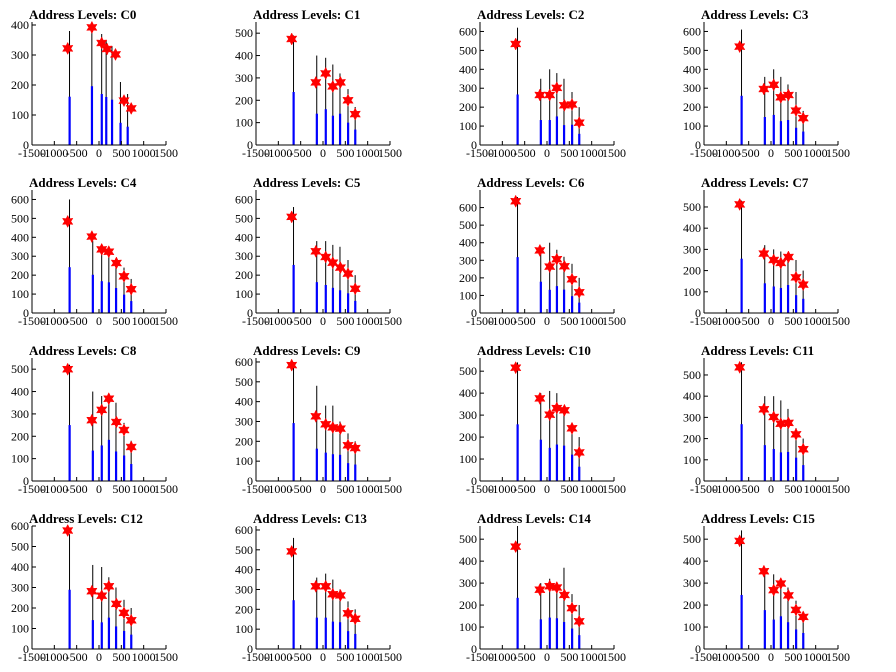 Image resolution: width=896 pixels, height=672 pixels. Describe the element at coordinates (757, 350) in the screenshot. I see `chart-title: Address Levels: C11` at that location.